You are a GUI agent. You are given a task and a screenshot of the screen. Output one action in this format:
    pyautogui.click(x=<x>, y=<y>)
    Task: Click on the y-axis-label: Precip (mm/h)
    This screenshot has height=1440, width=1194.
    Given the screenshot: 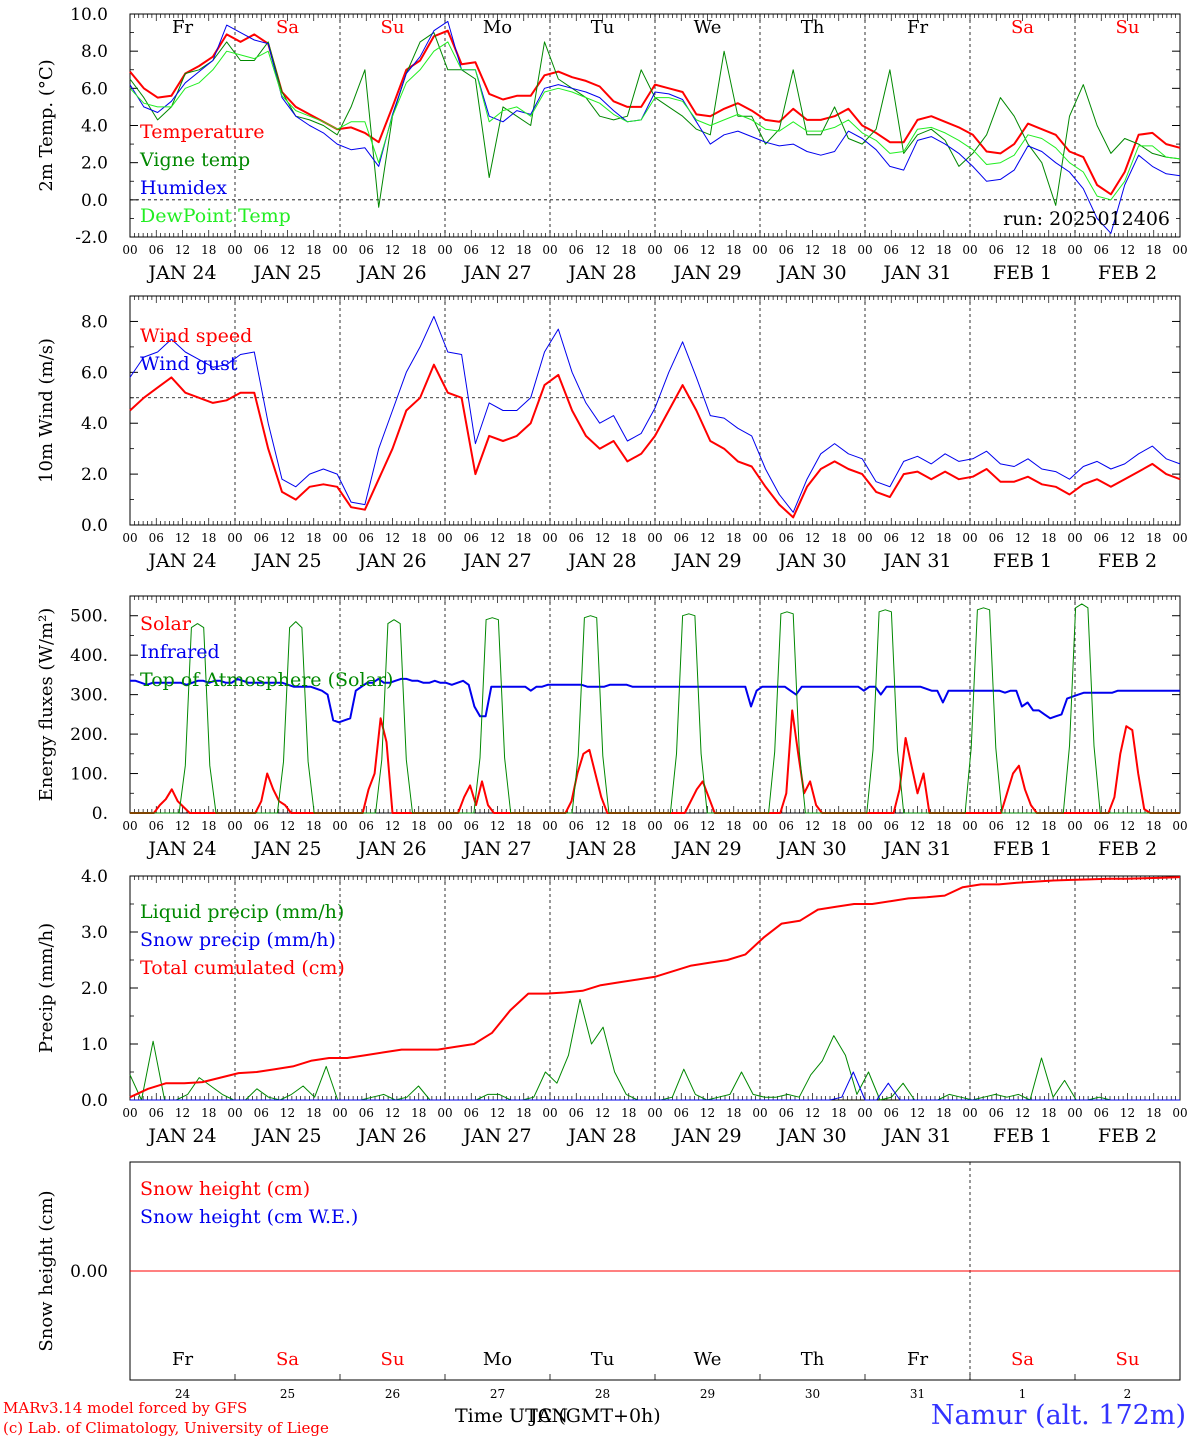 What is the action you would take?
    pyautogui.click(x=46, y=988)
    